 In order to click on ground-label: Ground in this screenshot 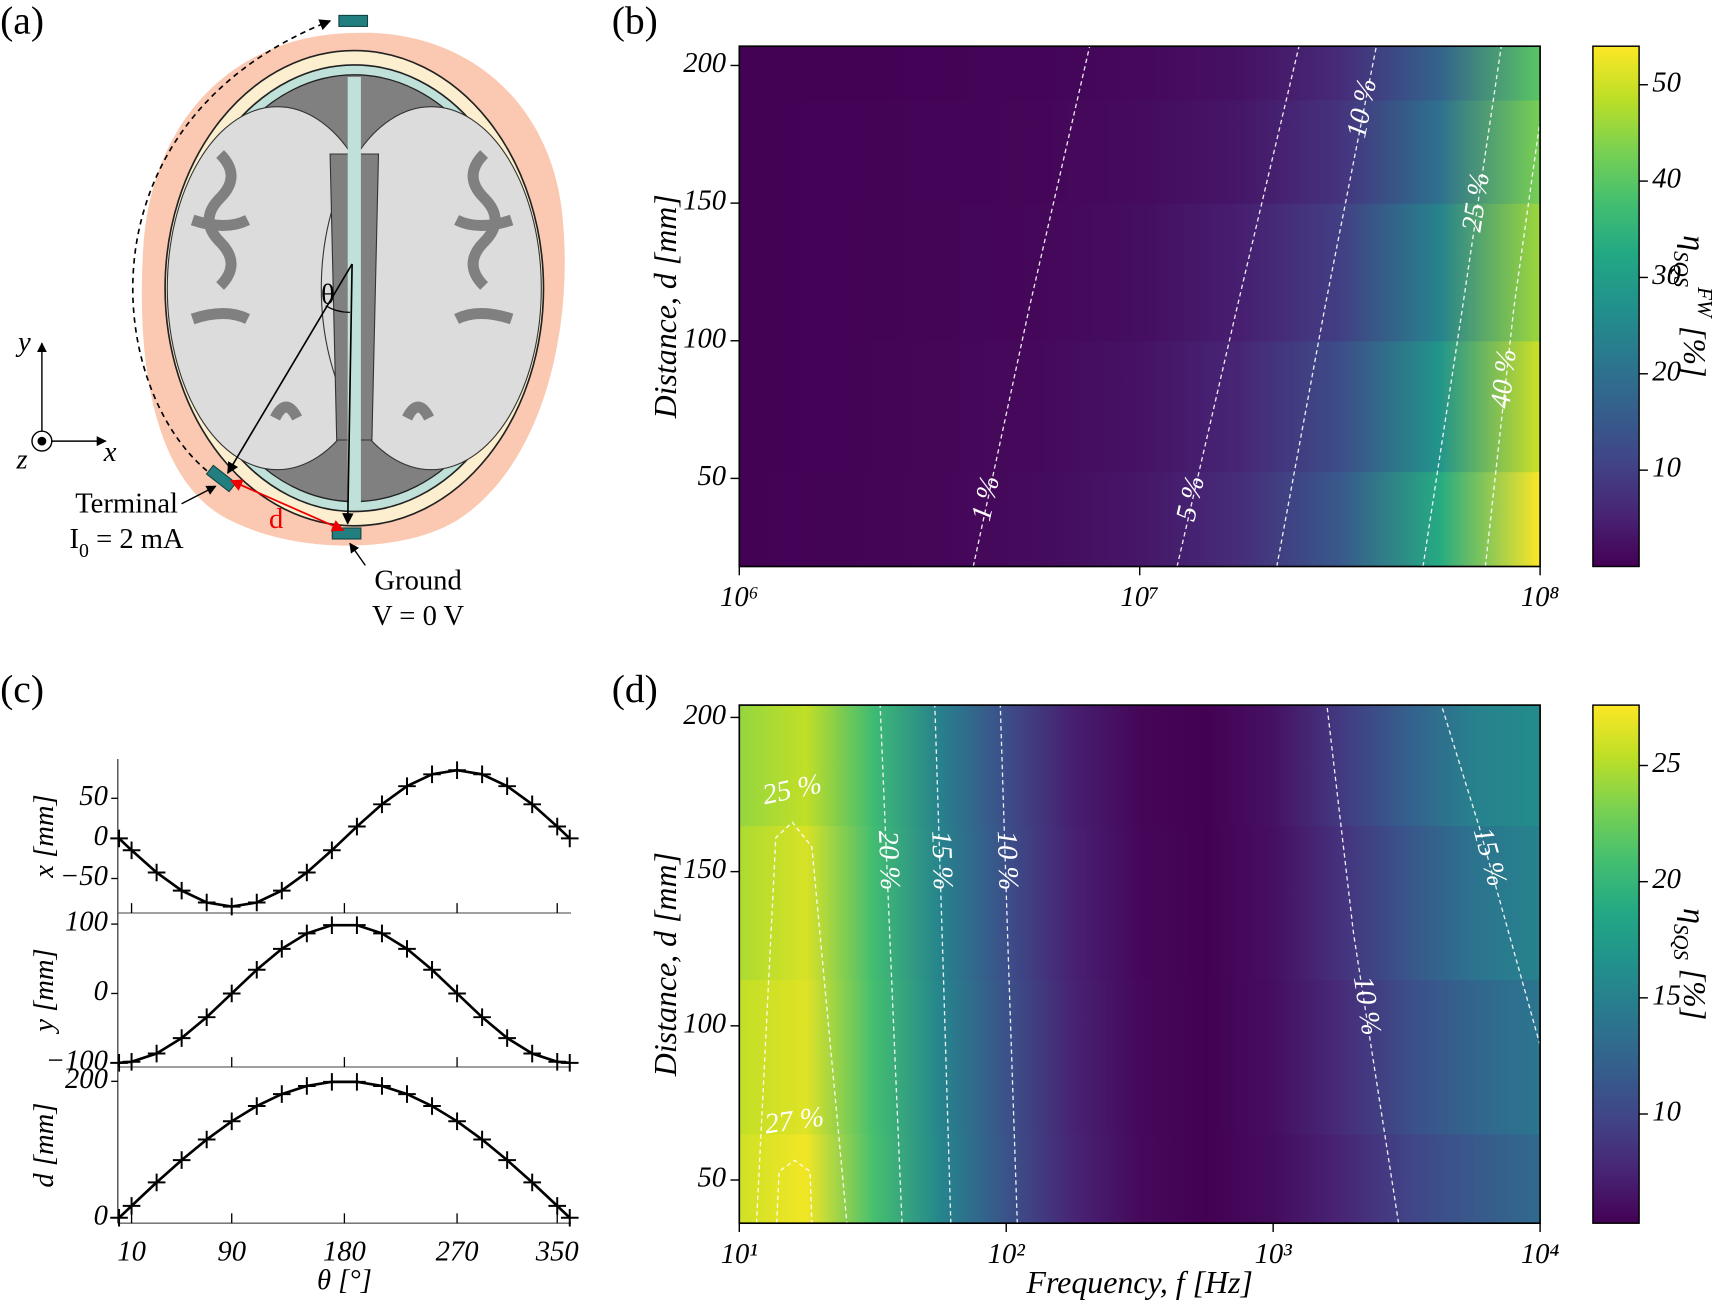, I will do `click(417, 581)`.